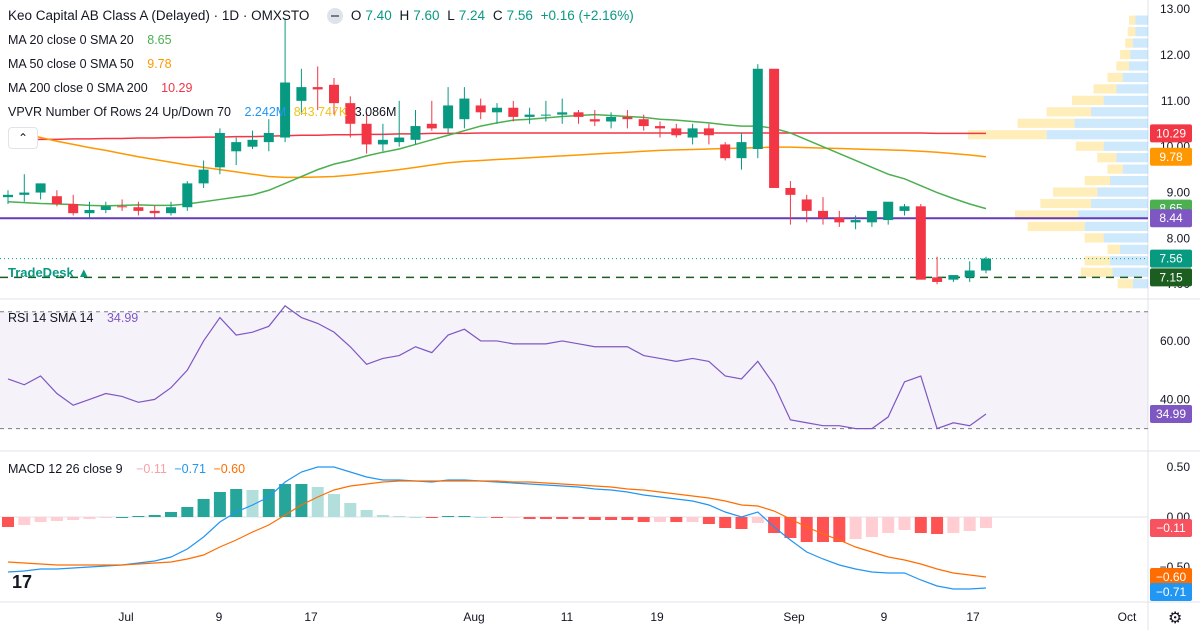 This screenshot has height=630, width=1200. Describe the element at coordinates (1127, 617) in the screenshot. I see `time-tick-label: Oct` at that location.